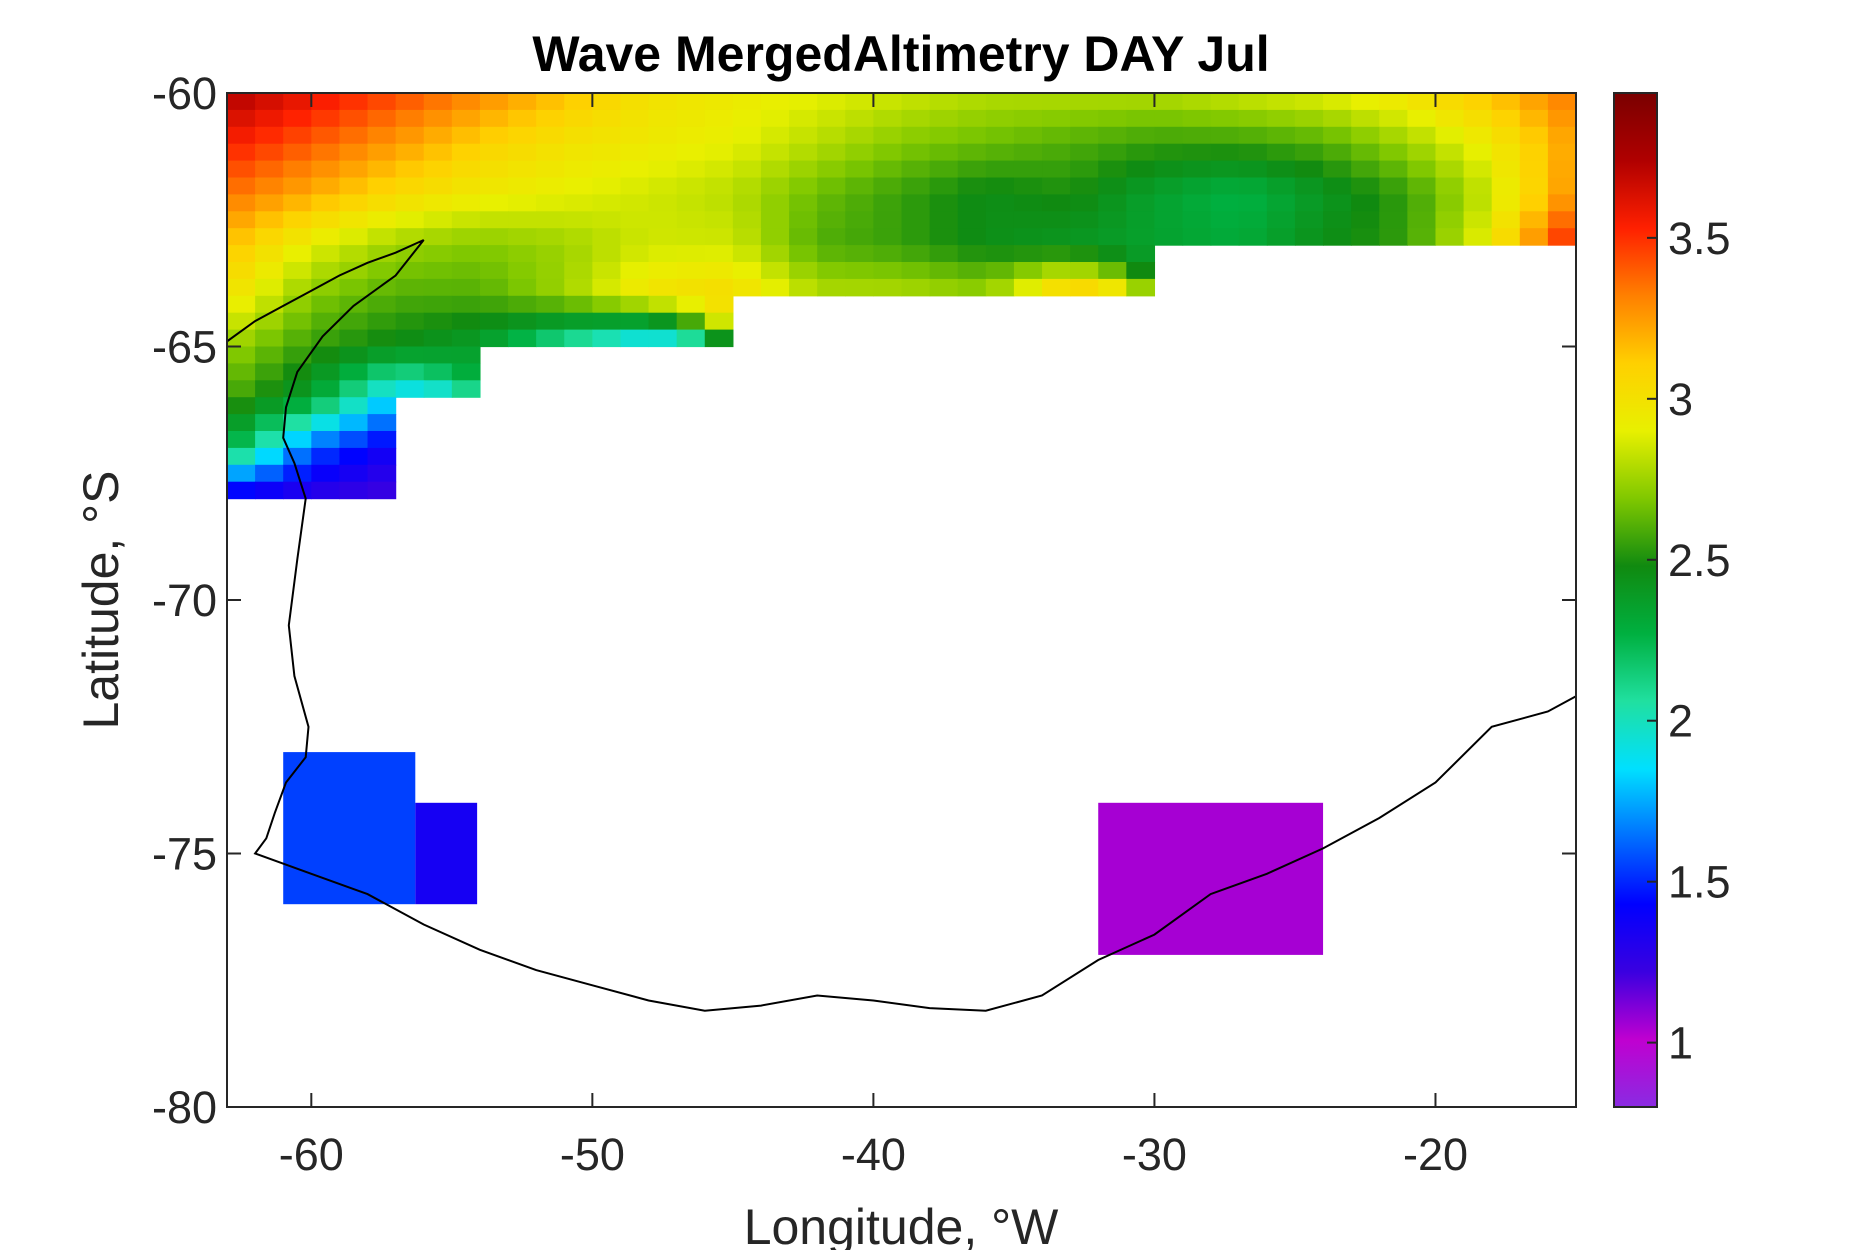 The height and width of the screenshot is (1250, 1875). I want to click on x-tick-label: -50, so click(592, 1154).